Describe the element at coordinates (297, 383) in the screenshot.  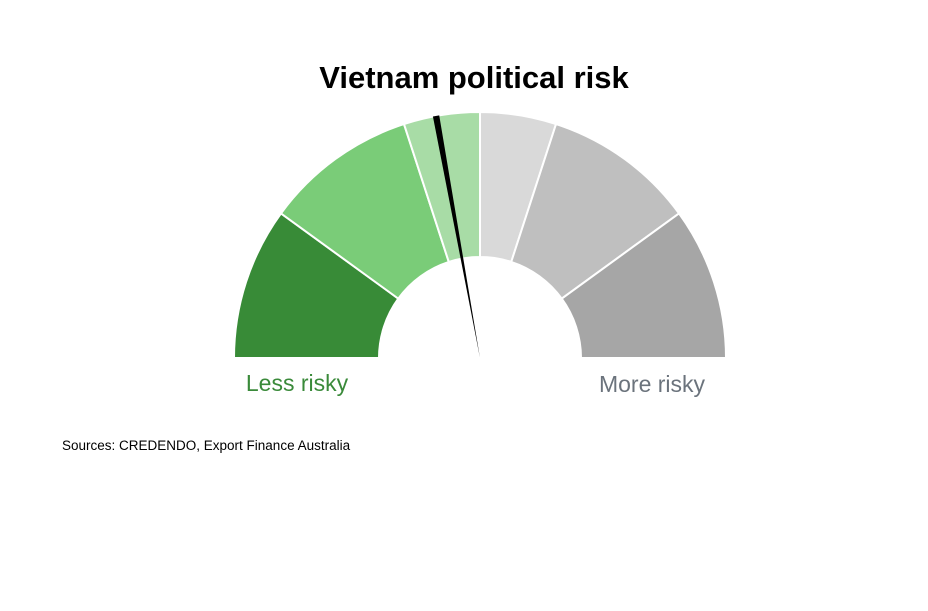
I see `less-risky-label: Less risky` at that location.